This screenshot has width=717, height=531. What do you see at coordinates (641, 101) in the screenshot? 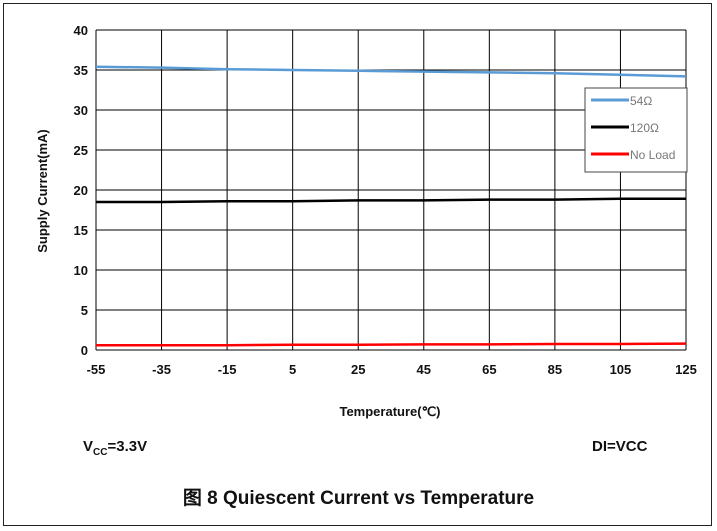
I see `legend-label: 54Ω` at bounding box center [641, 101].